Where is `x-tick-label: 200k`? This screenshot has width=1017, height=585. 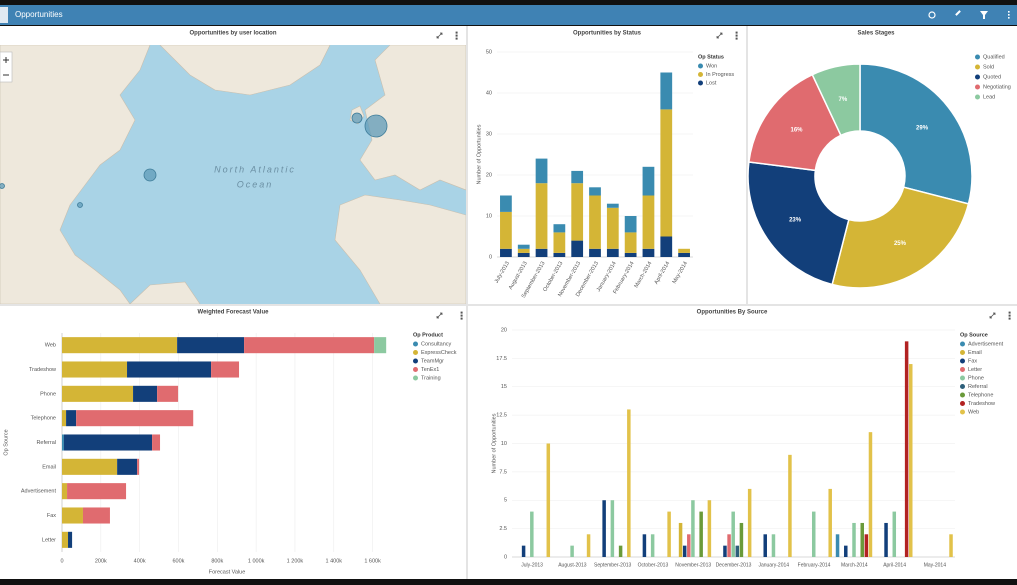
x-tick-label: 200k is located at coordinates (101, 561).